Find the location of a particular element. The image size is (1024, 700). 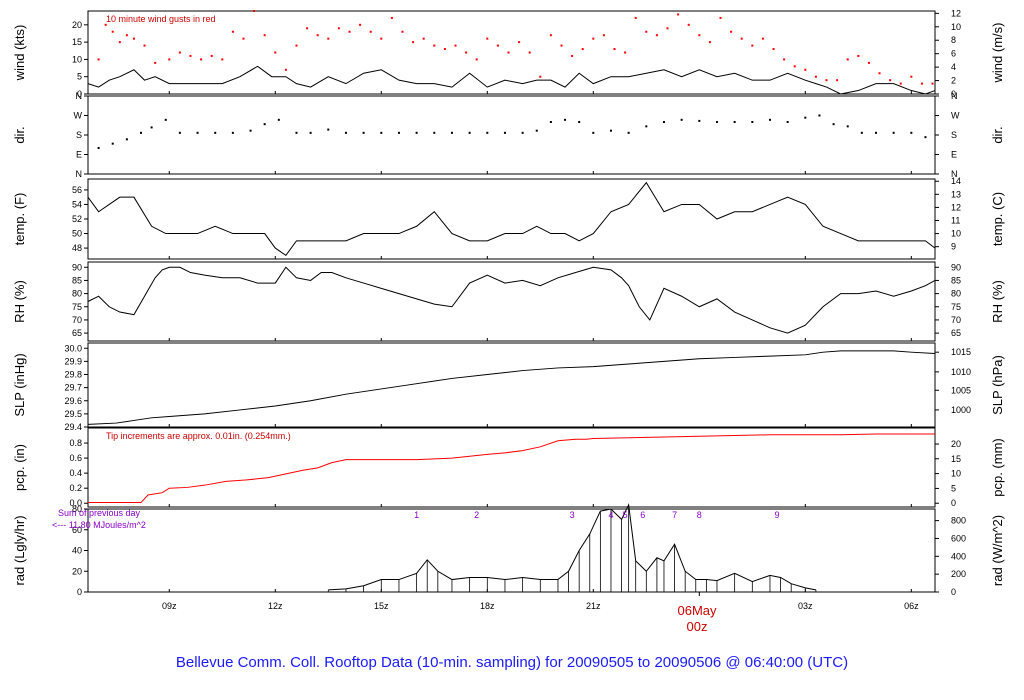

ytick-label-left-slp: 29.7 is located at coordinates (73, 388).